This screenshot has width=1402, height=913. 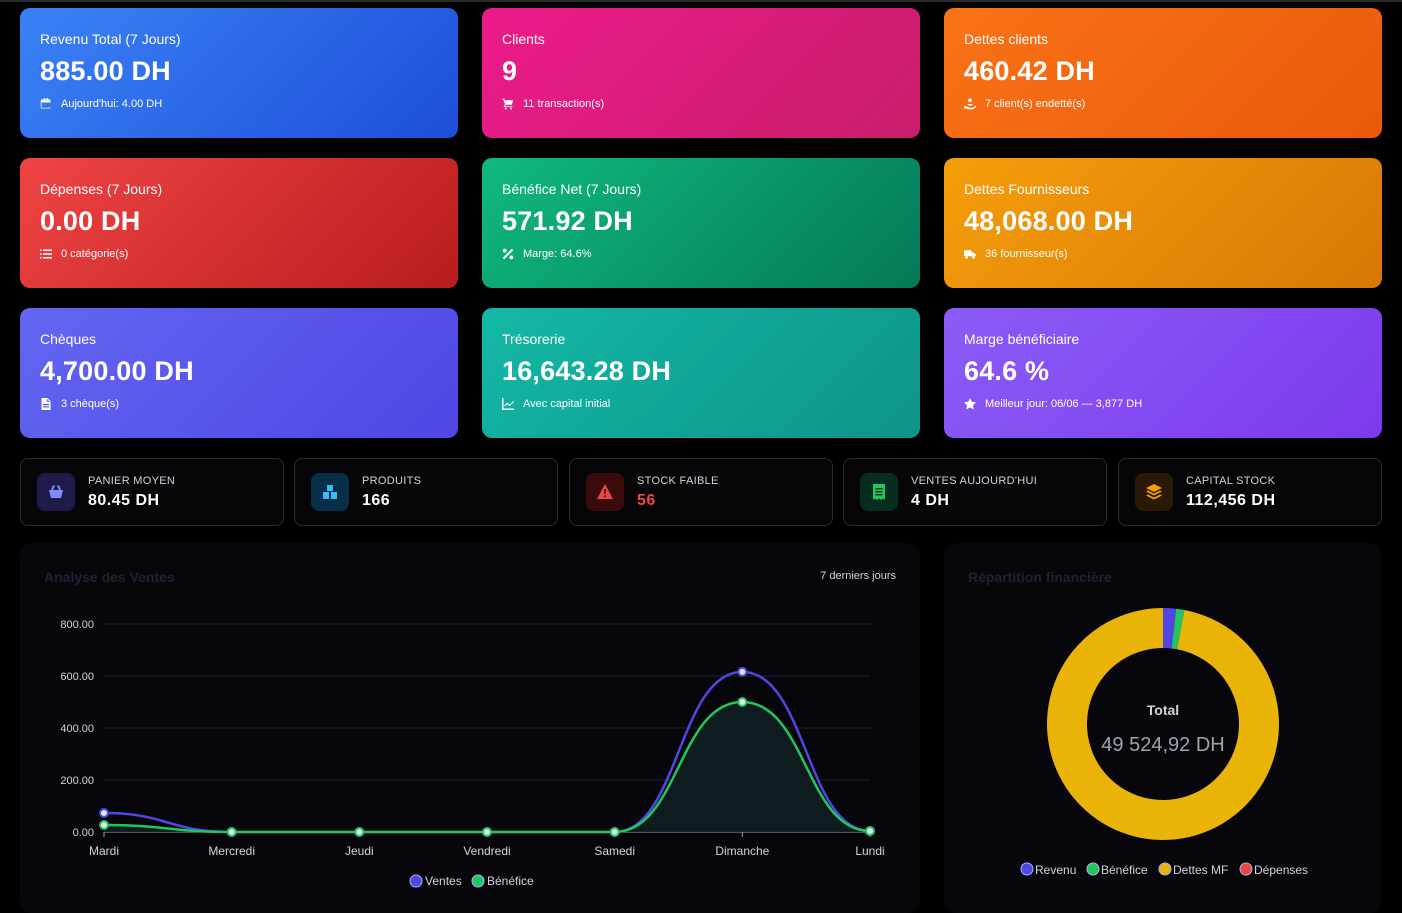 What do you see at coordinates (970, 104) in the screenshot?
I see `hand-holding-icon` at bounding box center [970, 104].